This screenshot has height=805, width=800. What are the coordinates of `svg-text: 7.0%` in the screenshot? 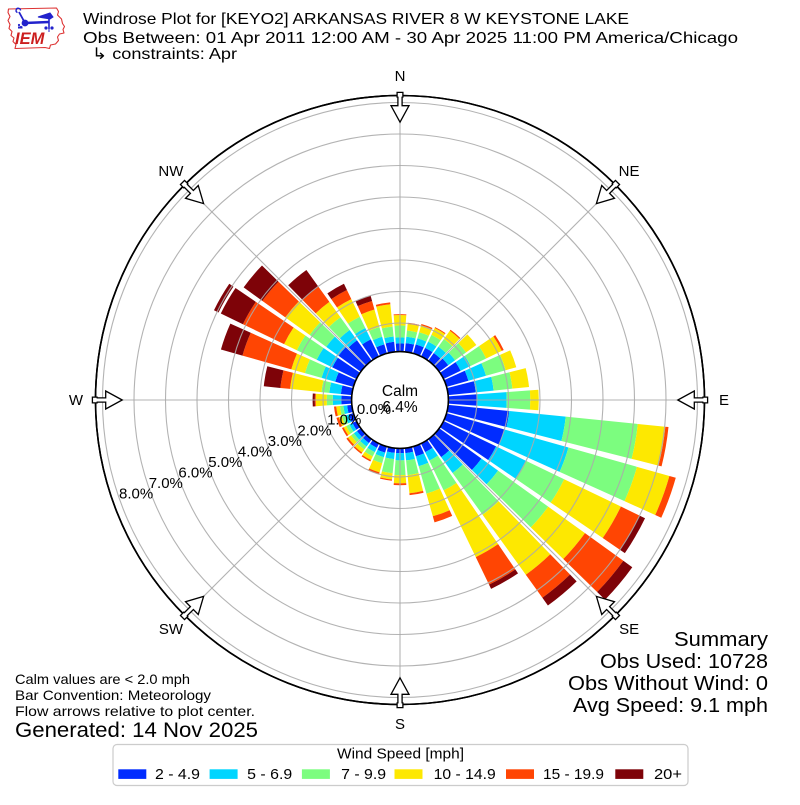 It's located at (166, 483).